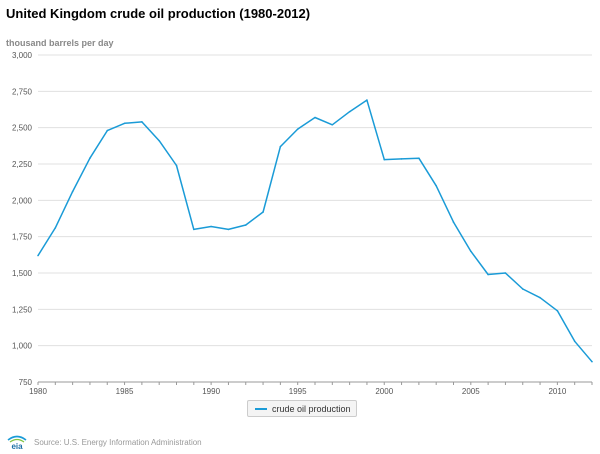 Image resolution: width=600 pixels, height=454 pixels. What do you see at coordinates (22, 128) in the screenshot?
I see `y-tick-label: 2,500` at bounding box center [22, 128].